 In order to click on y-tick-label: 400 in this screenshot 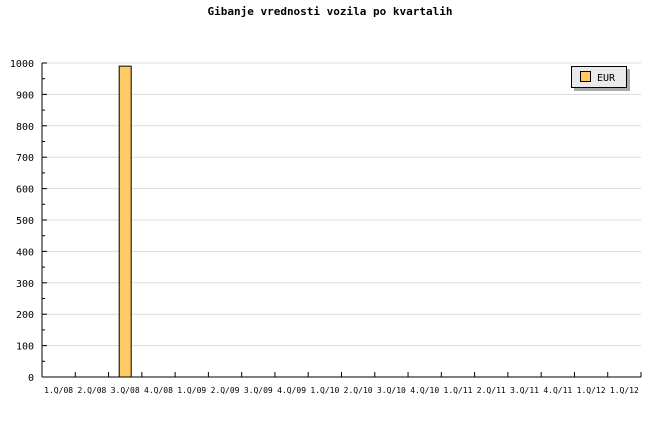, I will do `click(25, 252)`.